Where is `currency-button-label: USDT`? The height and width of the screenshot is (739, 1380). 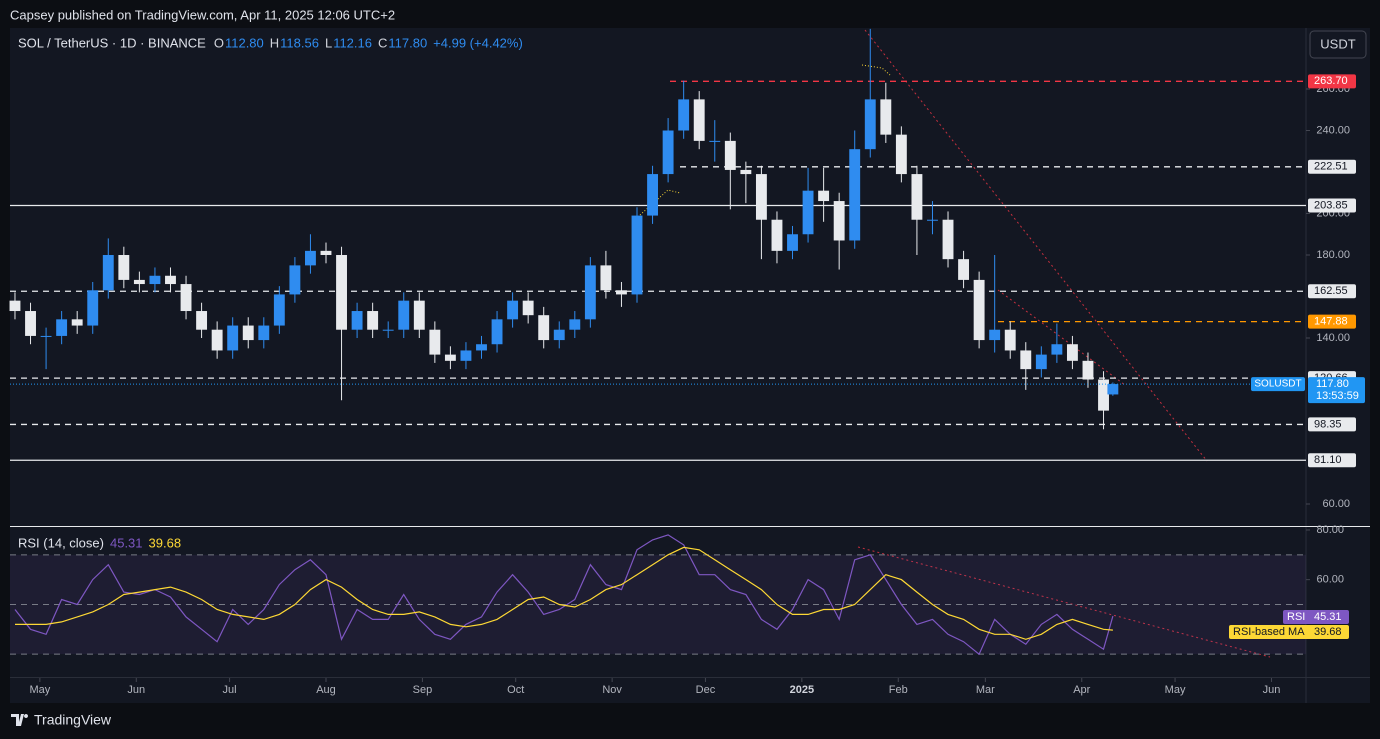
currency-button-label: USDT is located at coordinates (1337, 43).